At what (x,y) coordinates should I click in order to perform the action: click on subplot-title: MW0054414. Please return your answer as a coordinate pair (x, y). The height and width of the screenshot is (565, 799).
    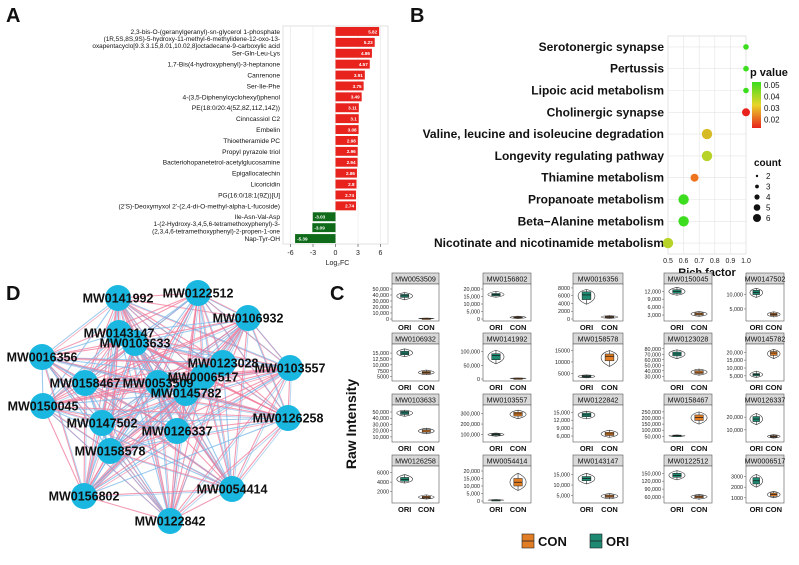
    Looking at the image, I should click on (507, 461).